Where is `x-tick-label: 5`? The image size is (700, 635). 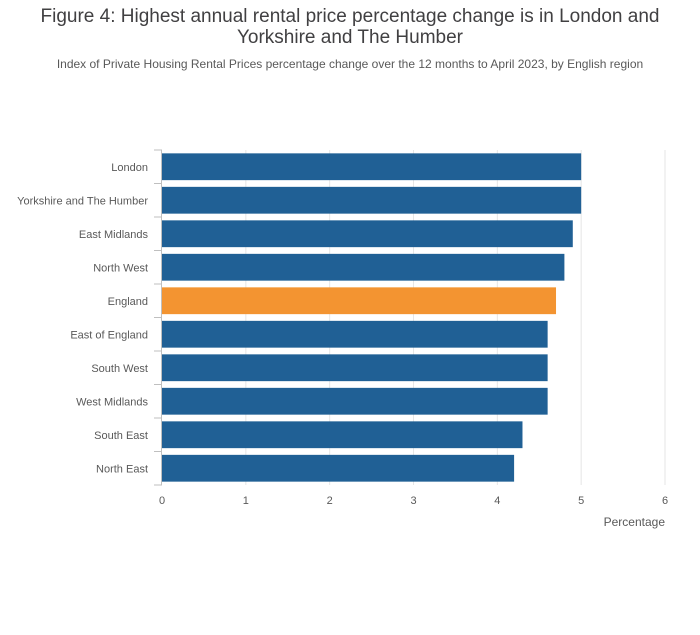 x-tick-label: 5 is located at coordinates (581, 501).